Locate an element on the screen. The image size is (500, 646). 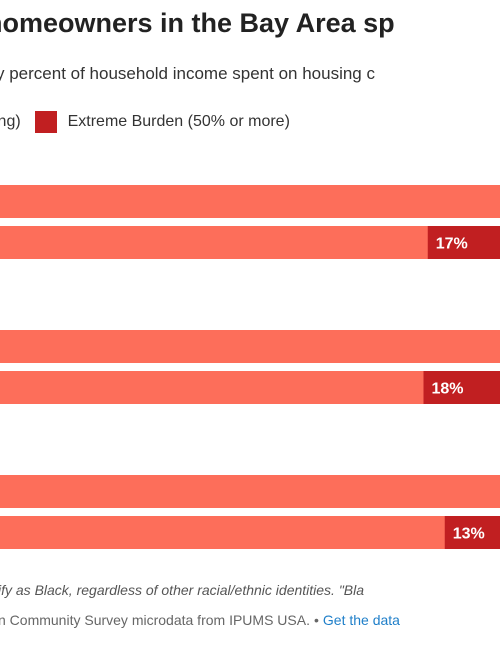
bar-1-2-moderate-segment is located at coordinates (250, 242).